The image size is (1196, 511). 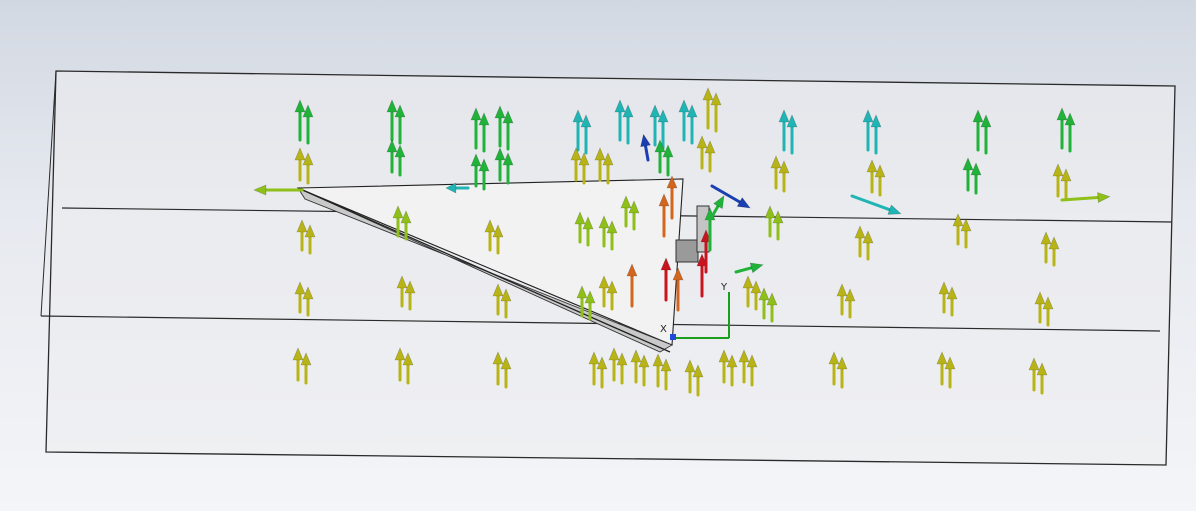 What do you see at coordinates (695, 311) in the screenshot?
I see `coordinate-triad-icon: X Y` at bounding box center [695, 311].